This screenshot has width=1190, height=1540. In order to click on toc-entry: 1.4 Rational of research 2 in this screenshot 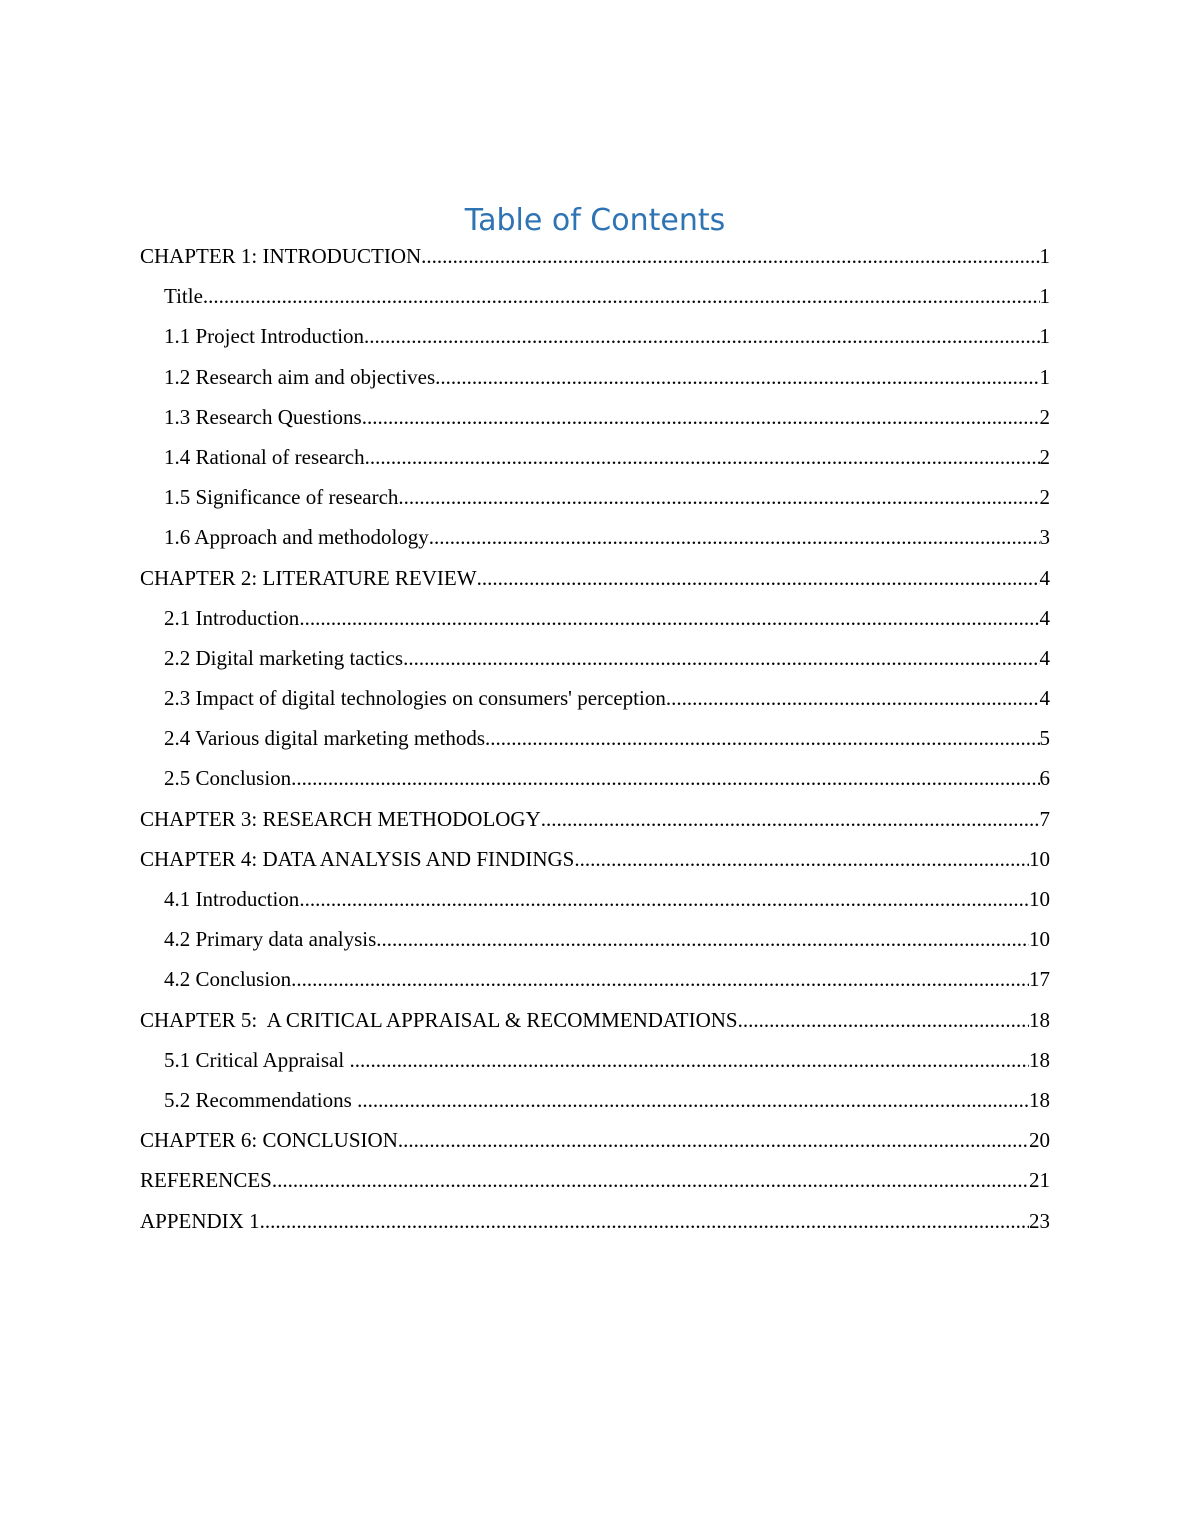, I will do `click(595, 457)`.